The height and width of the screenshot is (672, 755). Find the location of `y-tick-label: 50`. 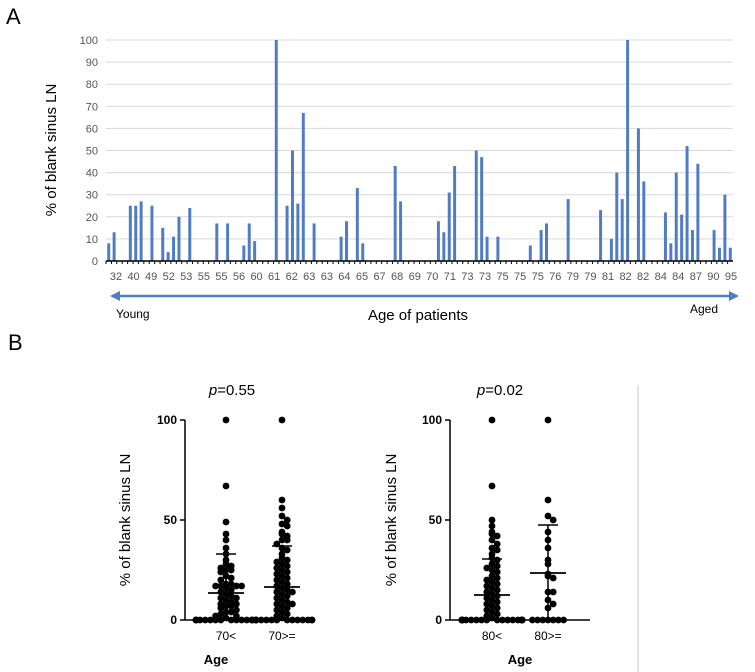

y-tick-label: 50 is located at coordinates (436, 520).